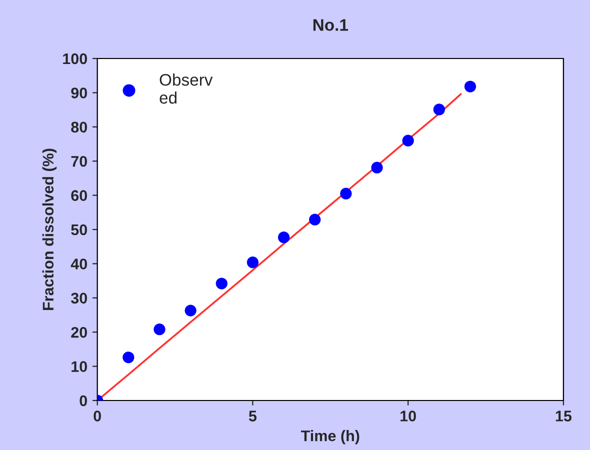 The width and height of the screenshot is (590, 450). Describe the element at coordinates (79, 161) in the screenshot. I see `y-tick-label: 70` at that location.